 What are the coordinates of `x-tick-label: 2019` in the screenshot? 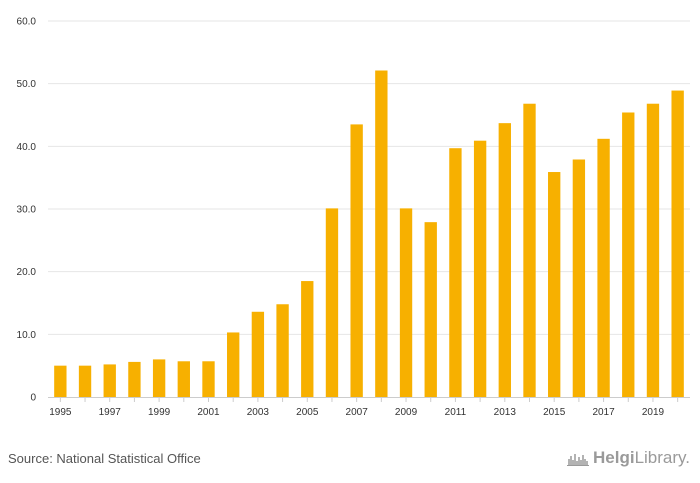 It's located at (653, 412).